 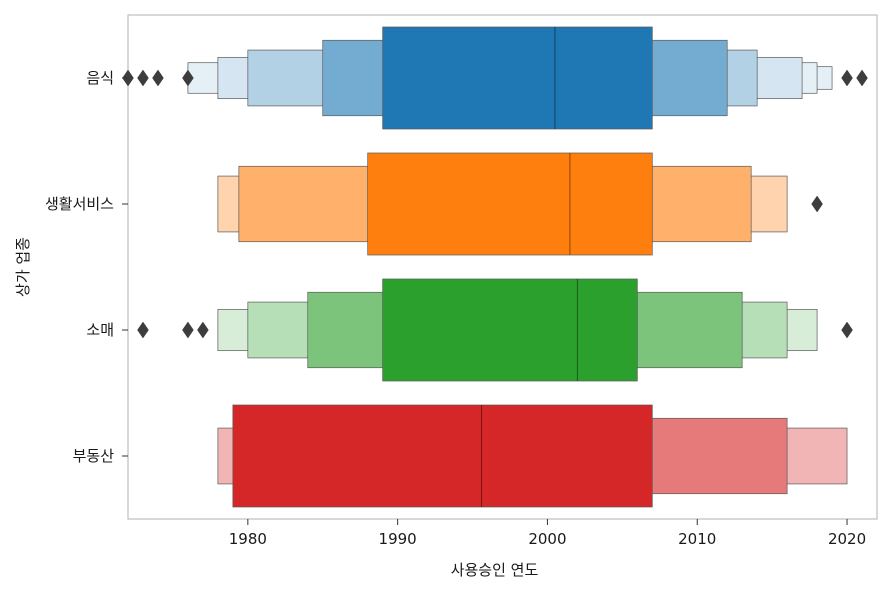 What do you see at coordinates (158, 78) in the screenshot?
I see `outlier-point-음식-2` at bounding box center [158, 78].